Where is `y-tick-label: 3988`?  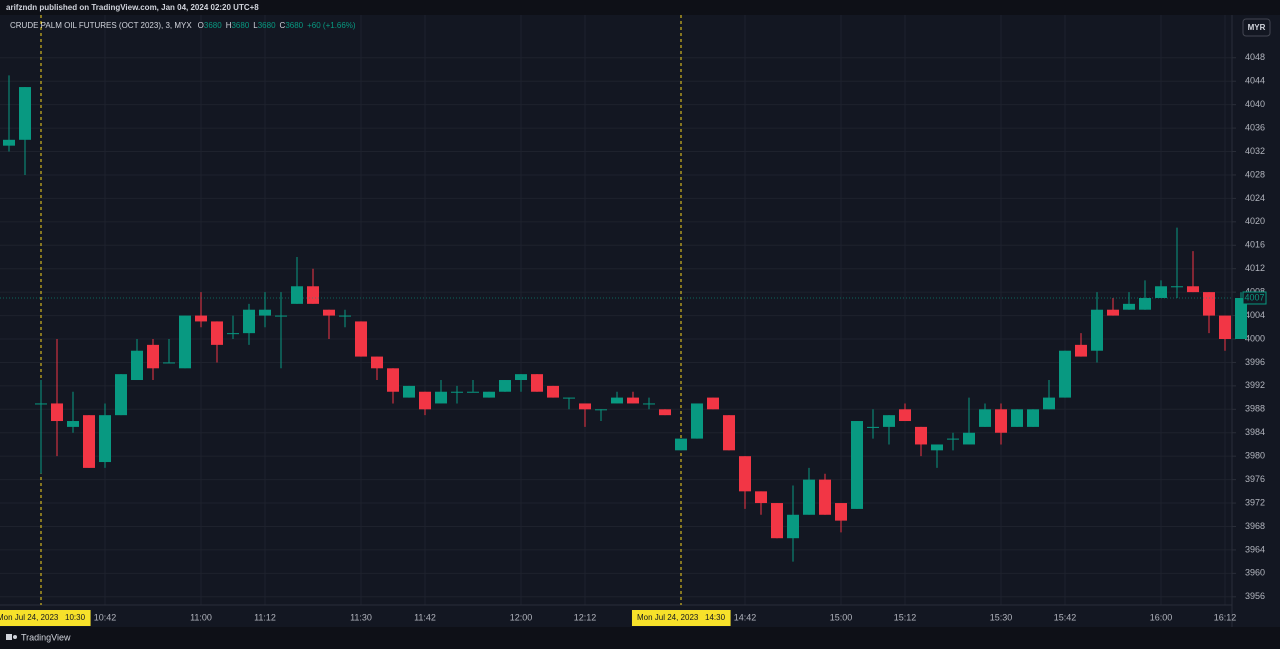 y-tick-label: 3988 is located at coordinates (1255, 409).